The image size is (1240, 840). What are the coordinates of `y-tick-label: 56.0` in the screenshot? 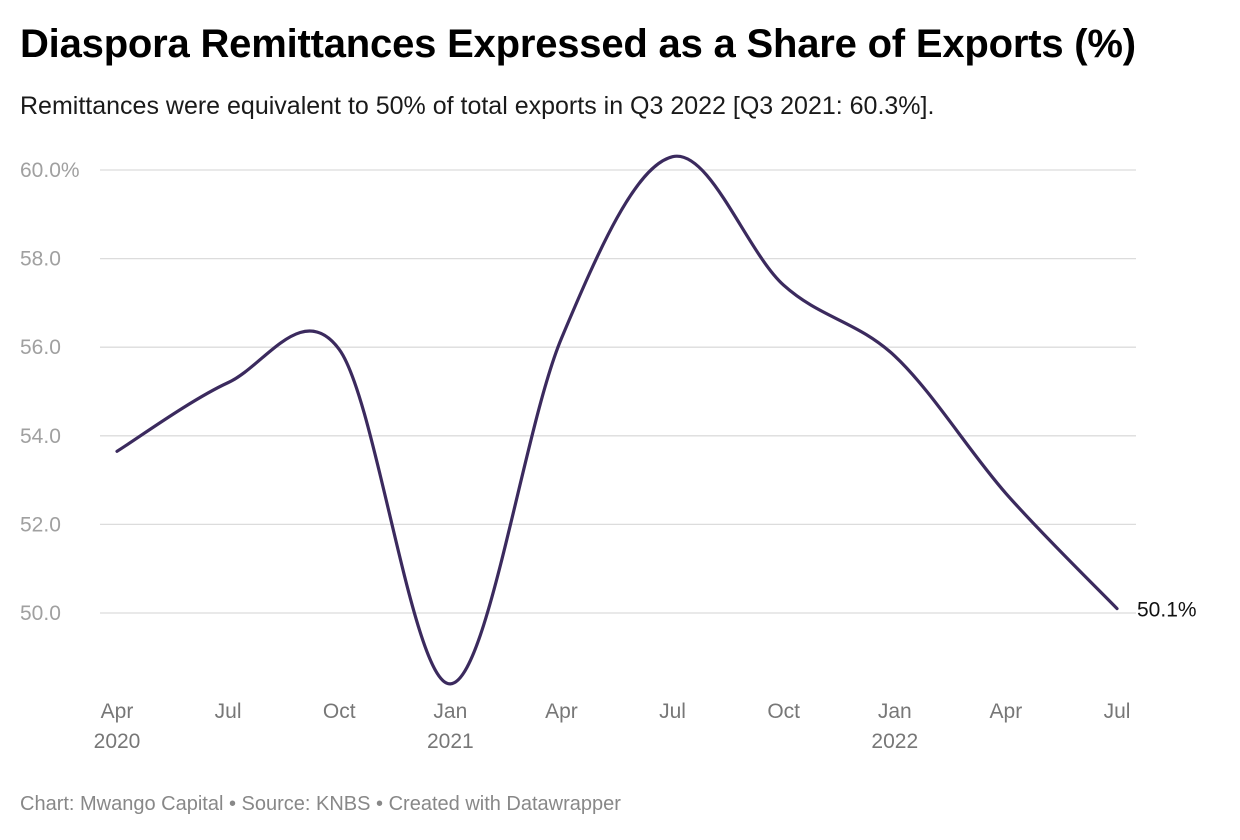 It's located at (40, 347).